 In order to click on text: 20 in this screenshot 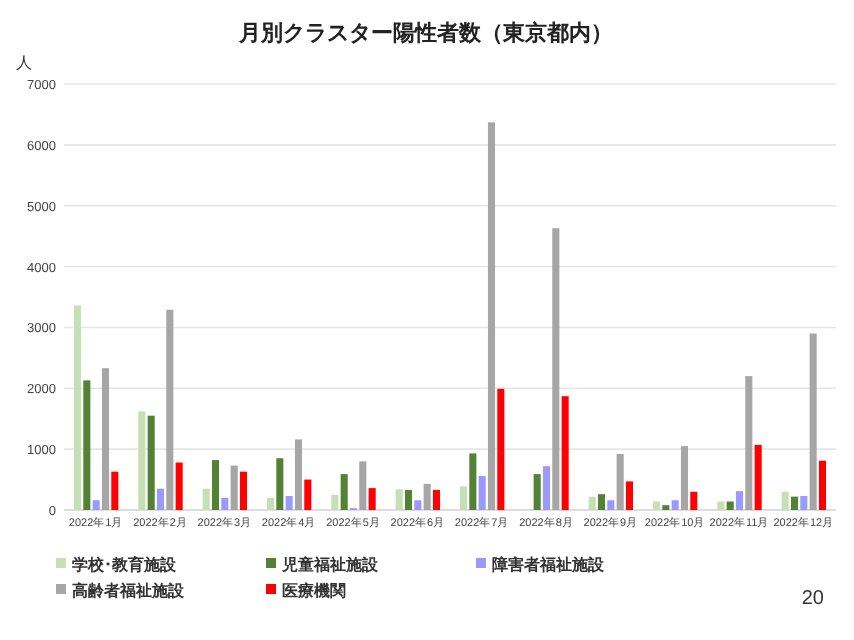, I will do `click(813, 599)`.